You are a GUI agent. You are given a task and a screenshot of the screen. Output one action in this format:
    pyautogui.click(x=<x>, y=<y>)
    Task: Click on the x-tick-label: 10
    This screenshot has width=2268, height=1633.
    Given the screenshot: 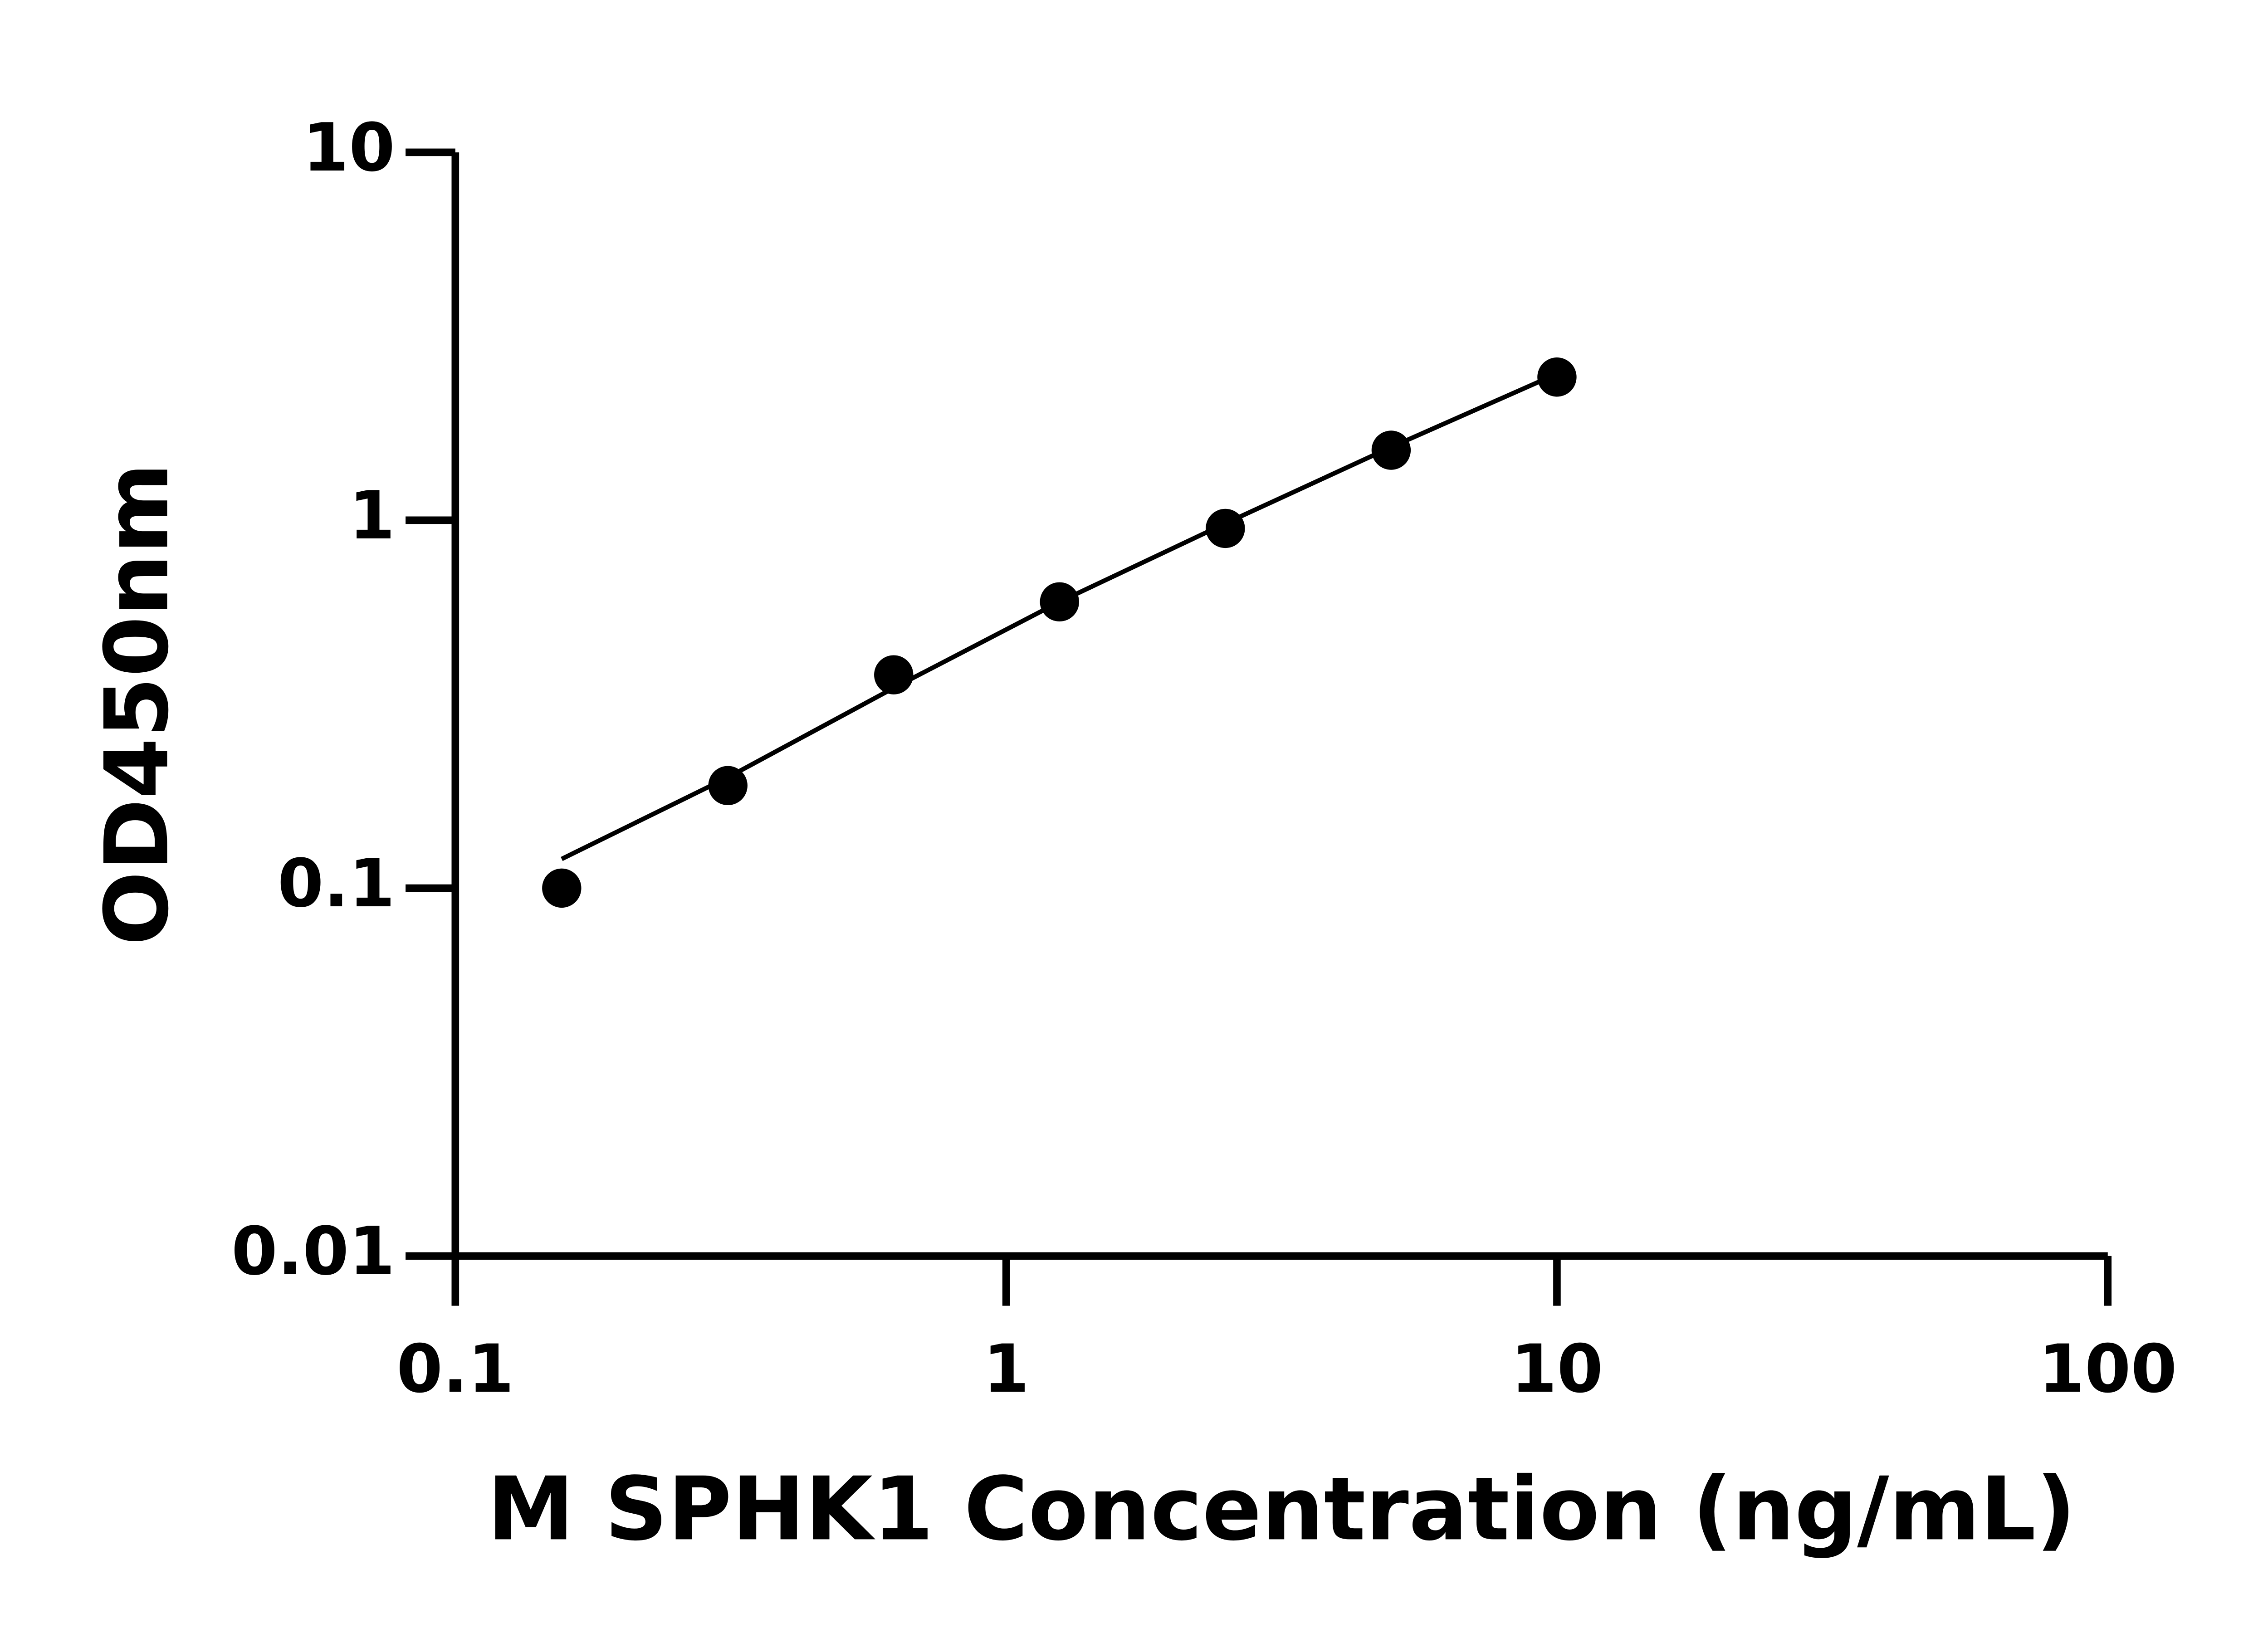 What is the action you would take?
    pyautogui.click(x=1557, y=1369)
    